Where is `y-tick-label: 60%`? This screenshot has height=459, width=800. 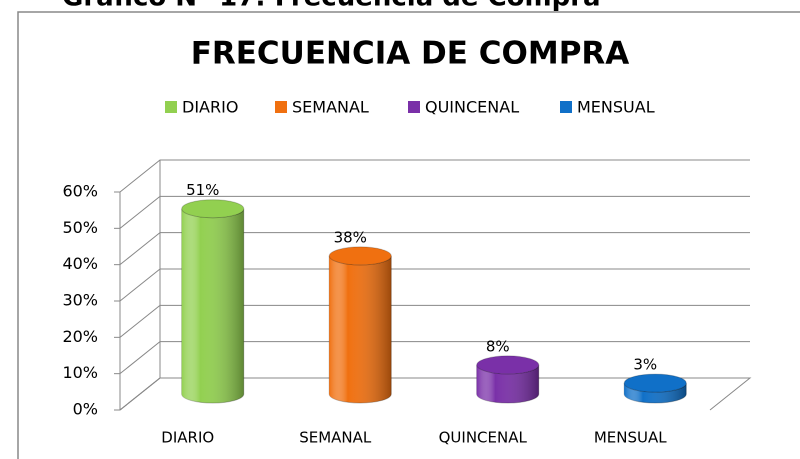
y-tick-label: 60% is located at coordinates (80, 191).